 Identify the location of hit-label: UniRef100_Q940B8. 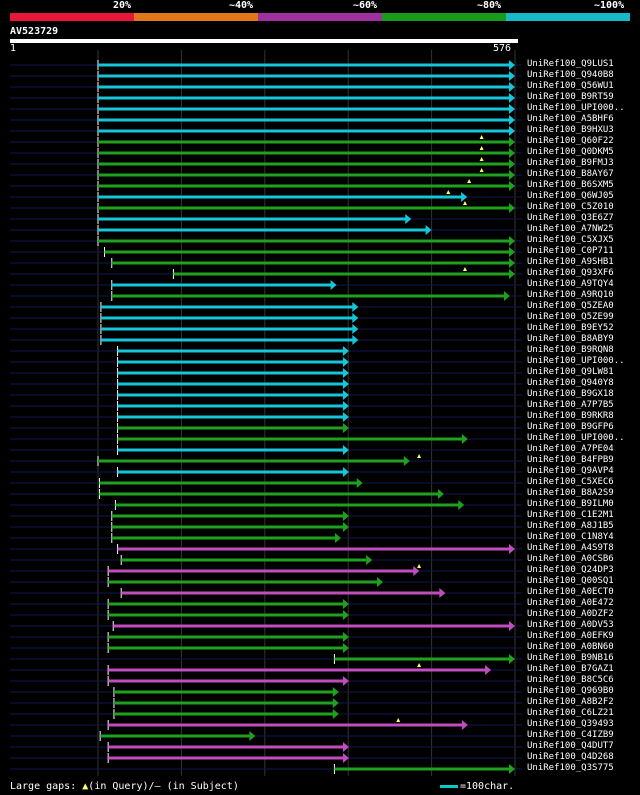
(570, 75).